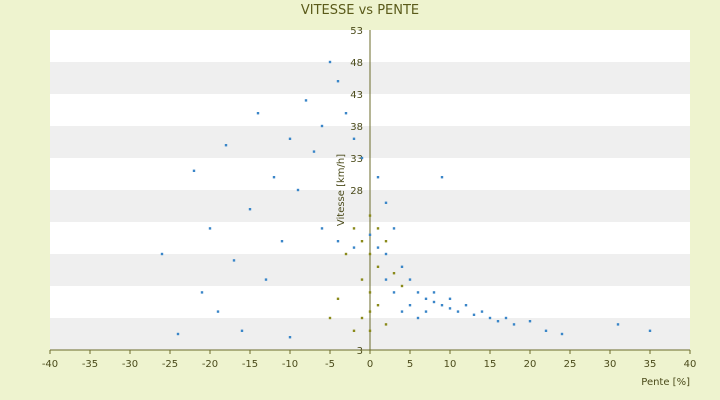 The width and height of the screenshot is (720, 400). Describe the element at coordinates (690, 364) in the screenshot. I see `x-tick-label: 40` at that location.